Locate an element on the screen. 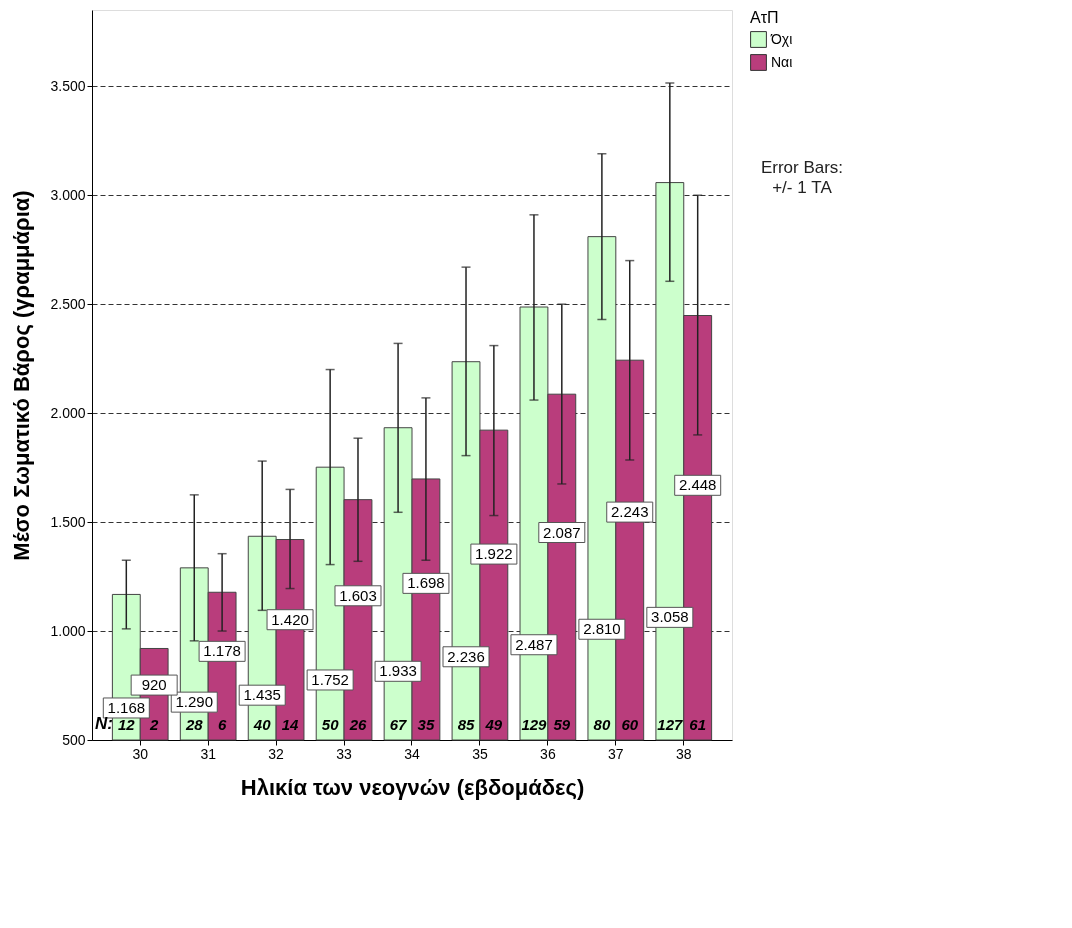 Image resolution: width=1072 pixels, height=928 pixels. annotation: 26 is located at coordinates (357, 724).